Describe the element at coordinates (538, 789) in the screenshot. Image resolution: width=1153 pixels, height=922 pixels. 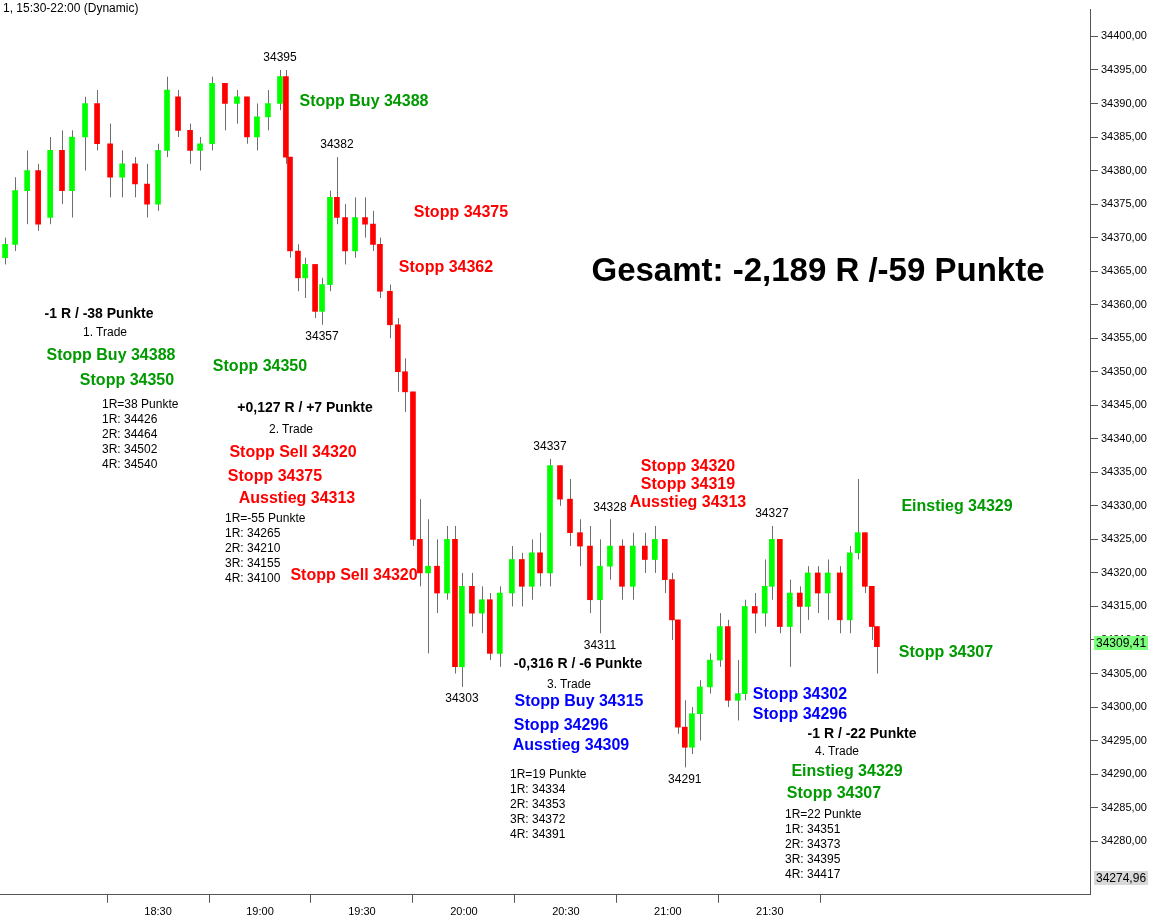
I see `annotation: 1R: 34334` at that location.